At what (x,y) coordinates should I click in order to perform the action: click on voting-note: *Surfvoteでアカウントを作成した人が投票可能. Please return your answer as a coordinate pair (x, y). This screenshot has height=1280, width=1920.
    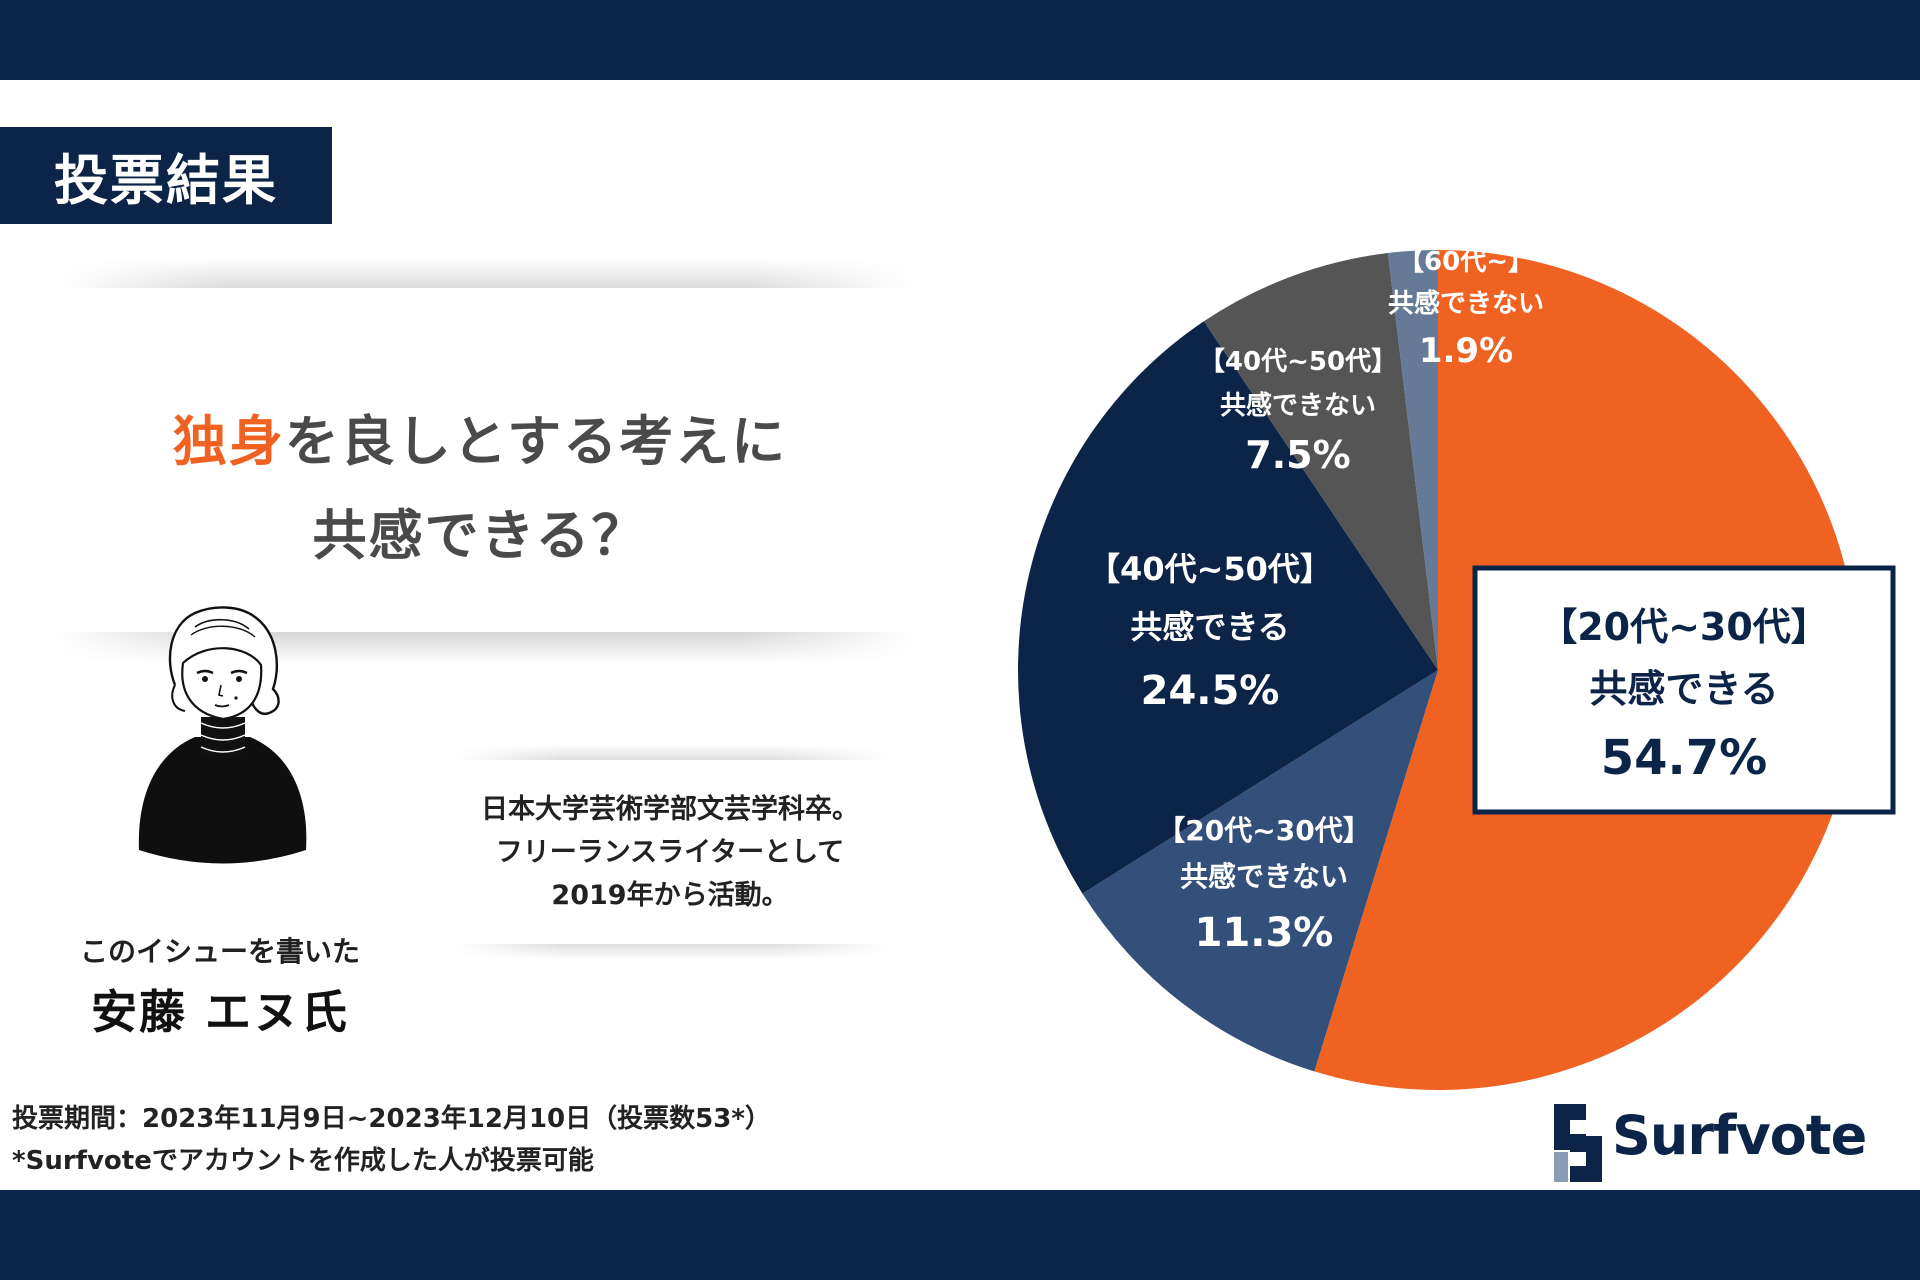
    Looking at the image, I should click on (303, 1161).